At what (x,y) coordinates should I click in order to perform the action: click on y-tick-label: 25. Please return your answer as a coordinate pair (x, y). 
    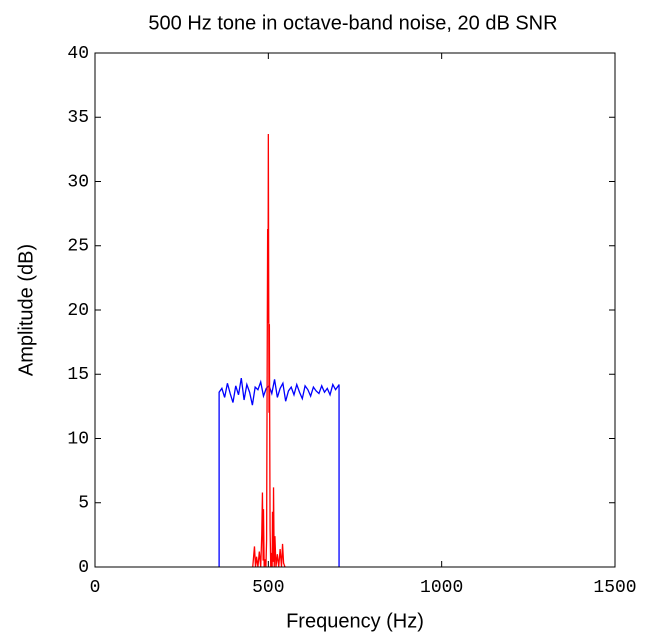
    Looking at the image, I should click on (78, 247).